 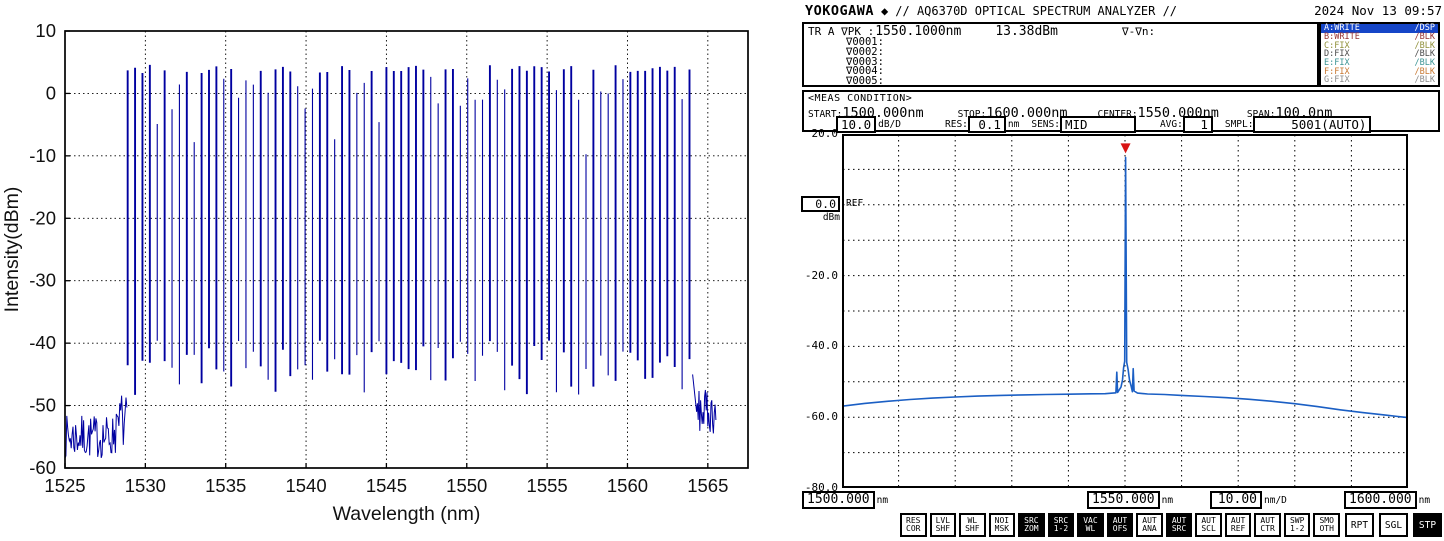 What do you see at coordinates (913, 528) in the screenshot?
I see `softkey-line2: COR` at bounding box center [913, 528].